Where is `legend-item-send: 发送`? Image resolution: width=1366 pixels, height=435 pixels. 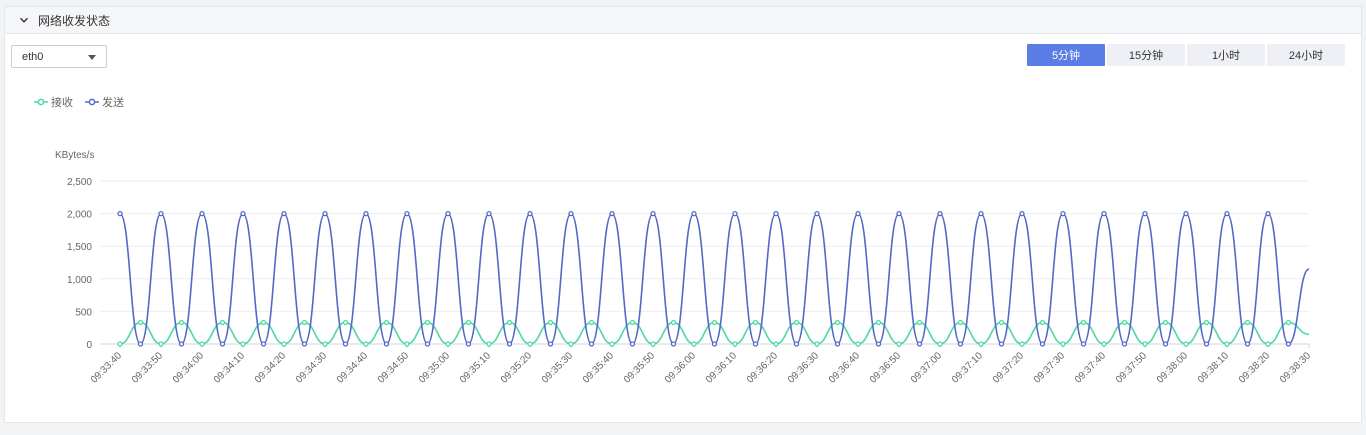 legend-item-send: 发送 is located at coordinates (104, 102).